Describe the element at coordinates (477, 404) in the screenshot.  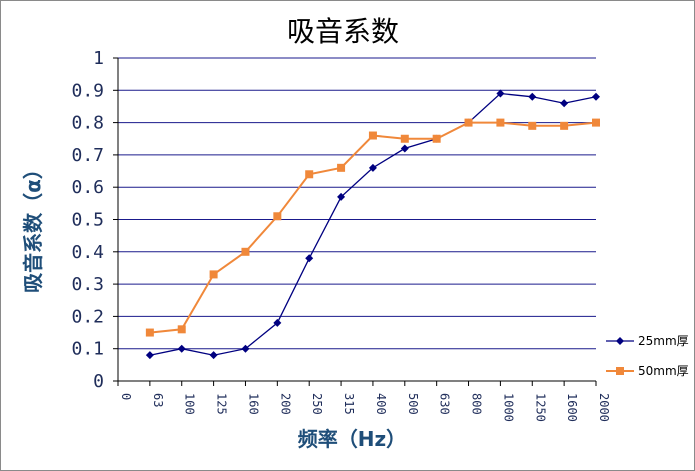
I see `x-tick-label: 800` at that location.